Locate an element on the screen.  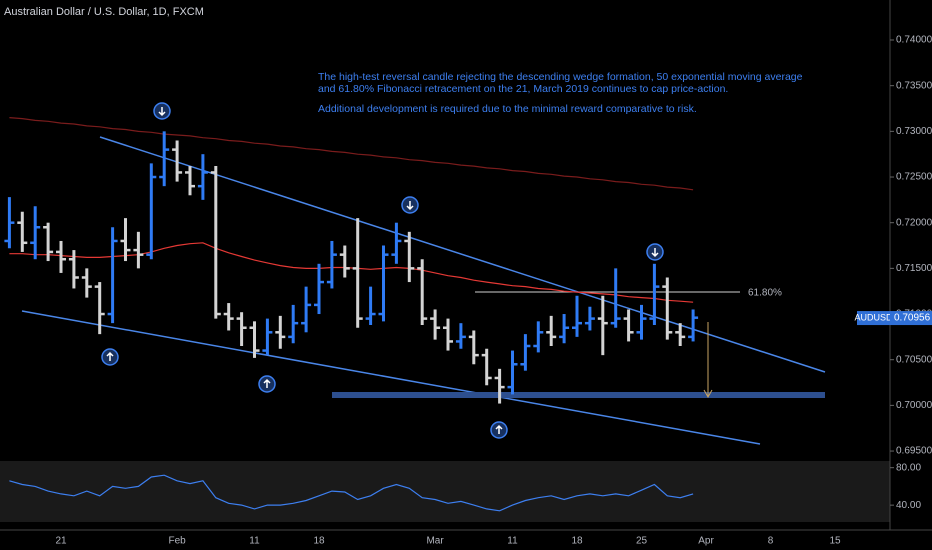
x-tick-label: 15 is located at coordinates (835, 541).